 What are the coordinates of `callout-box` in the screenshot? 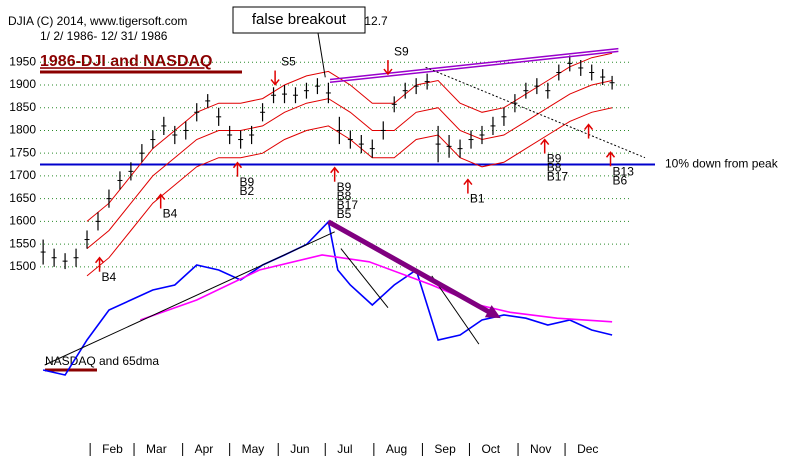 It's located at (299, 20).